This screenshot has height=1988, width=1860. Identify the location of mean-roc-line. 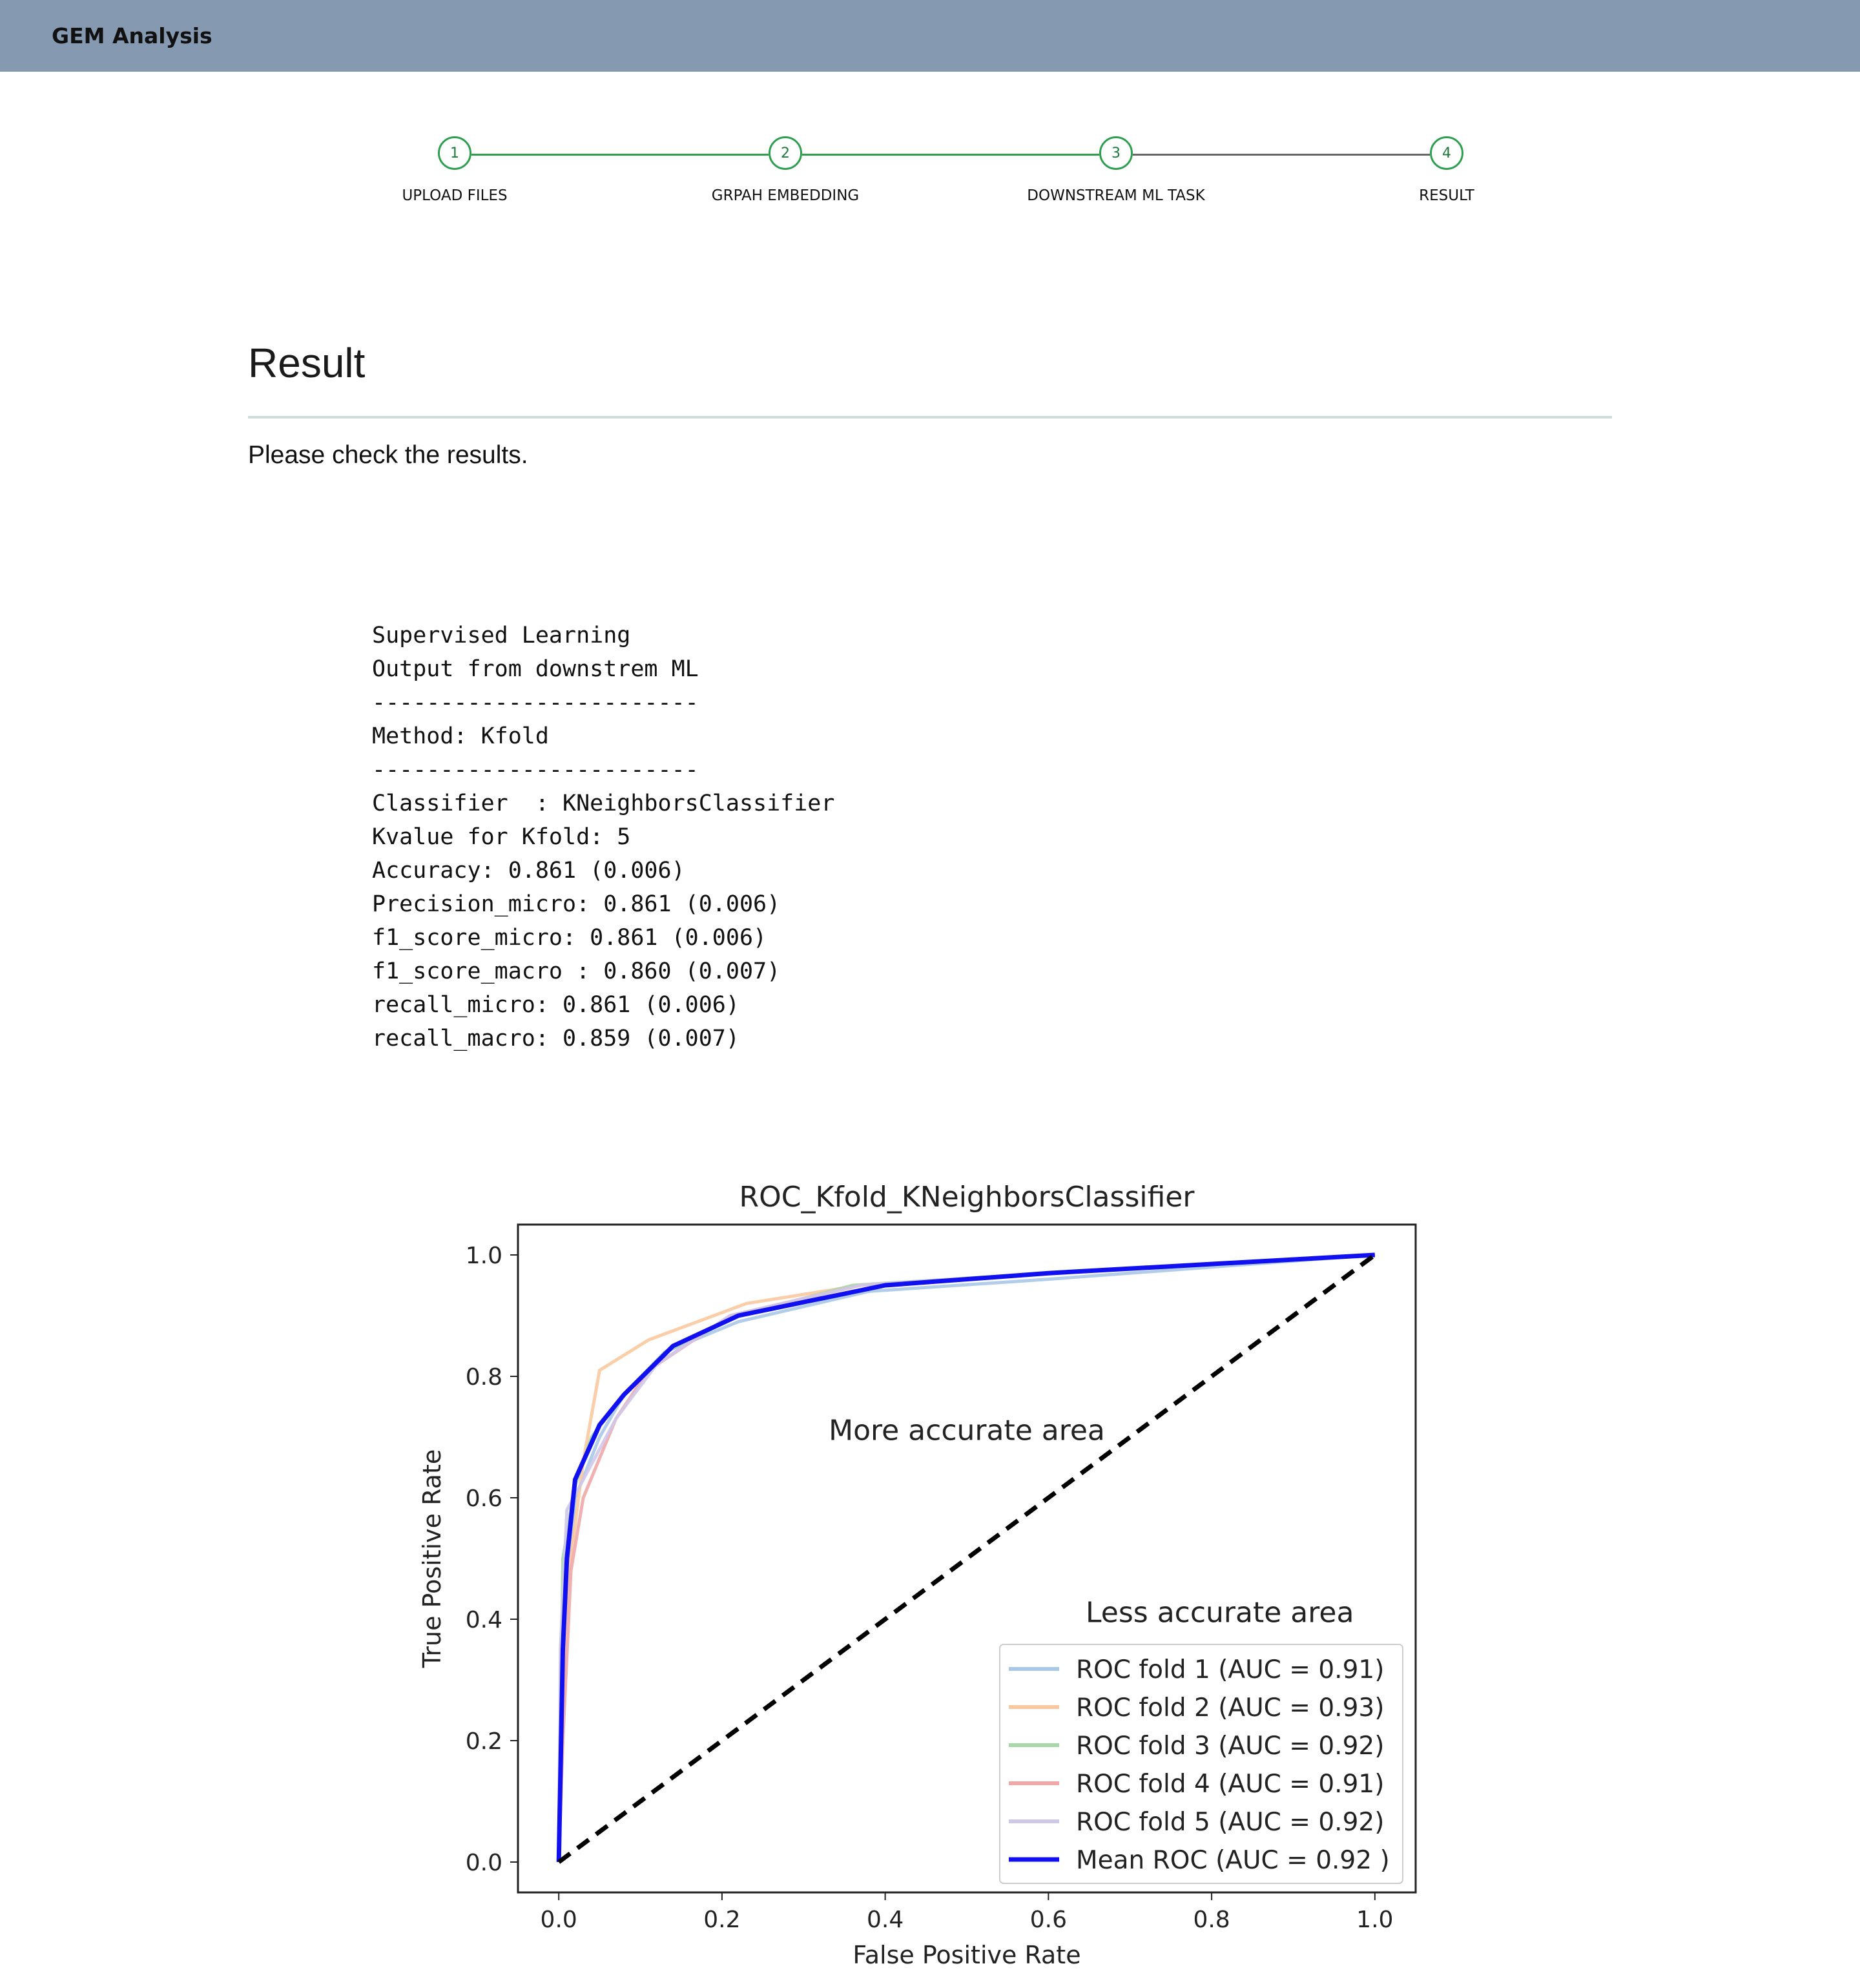
(966, 1557).